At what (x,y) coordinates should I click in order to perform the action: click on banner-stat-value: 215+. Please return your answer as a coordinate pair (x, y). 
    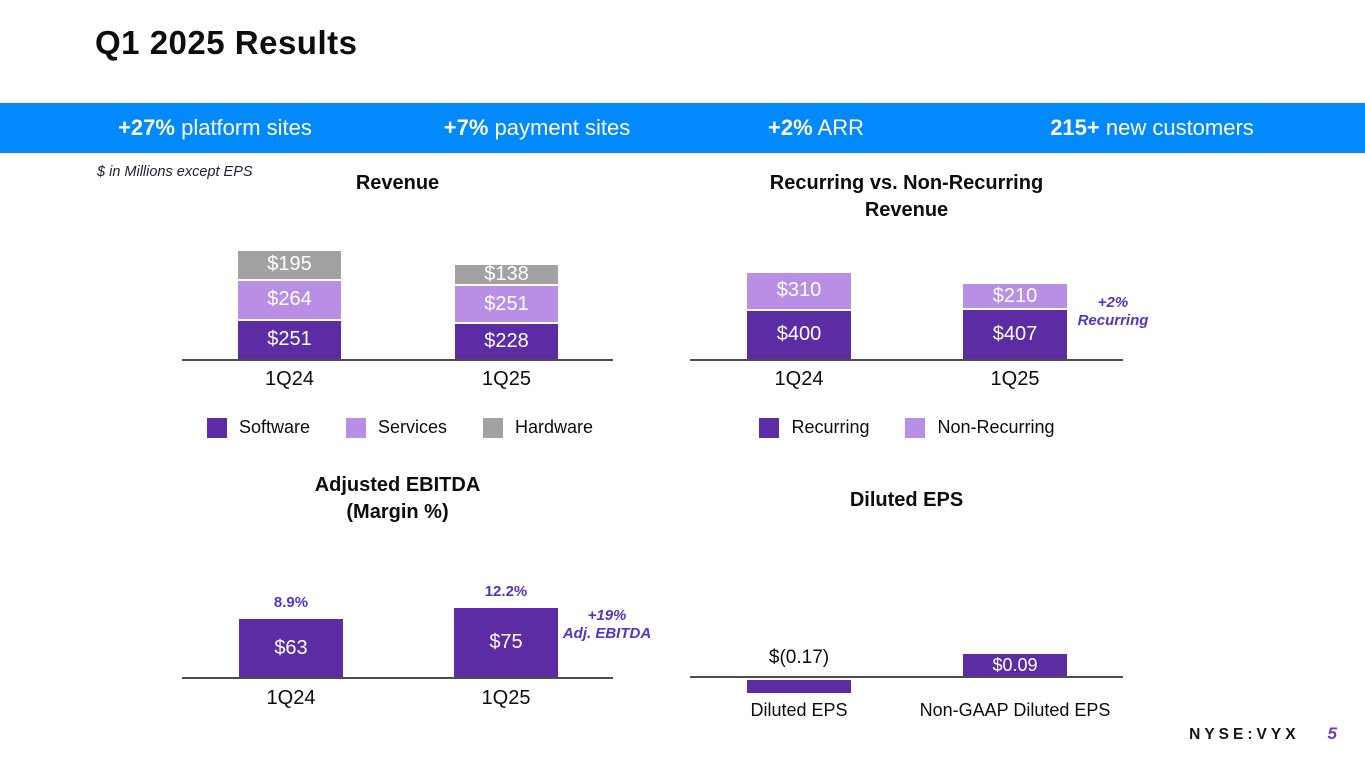
    Looking at the image, I should click on (1075, 127).